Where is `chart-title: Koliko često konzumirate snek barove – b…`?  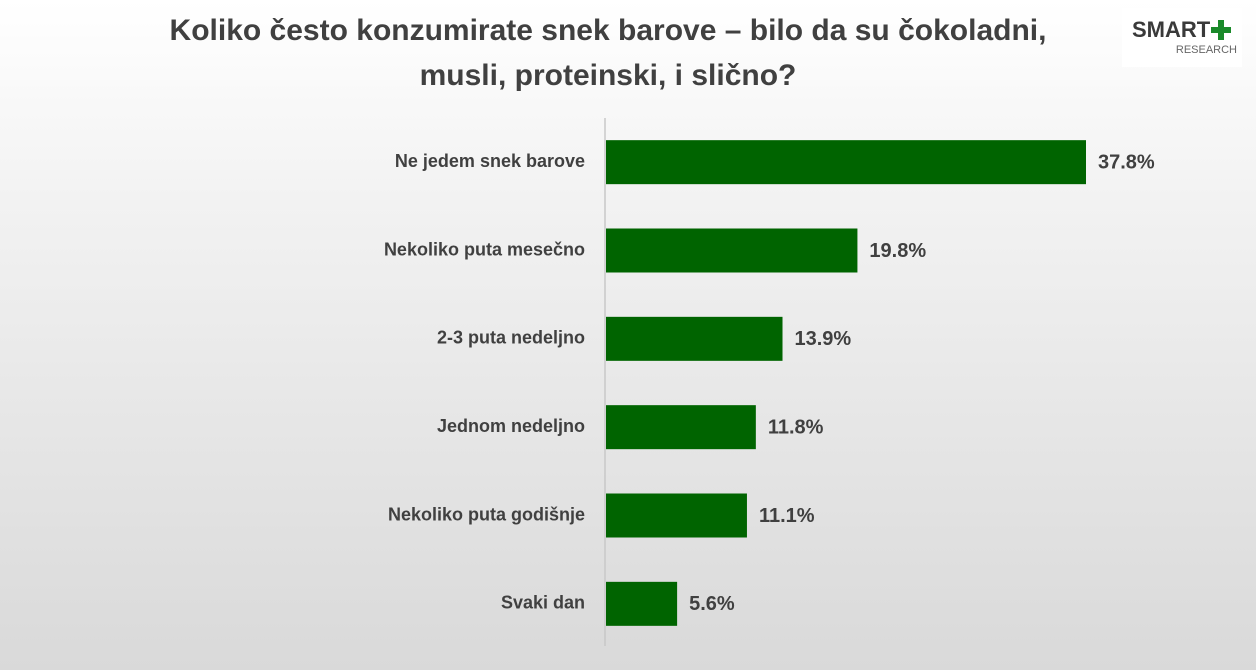 chart-title: Koliko često konzumirate snek barove – b… is located at coordinates (608, 30).